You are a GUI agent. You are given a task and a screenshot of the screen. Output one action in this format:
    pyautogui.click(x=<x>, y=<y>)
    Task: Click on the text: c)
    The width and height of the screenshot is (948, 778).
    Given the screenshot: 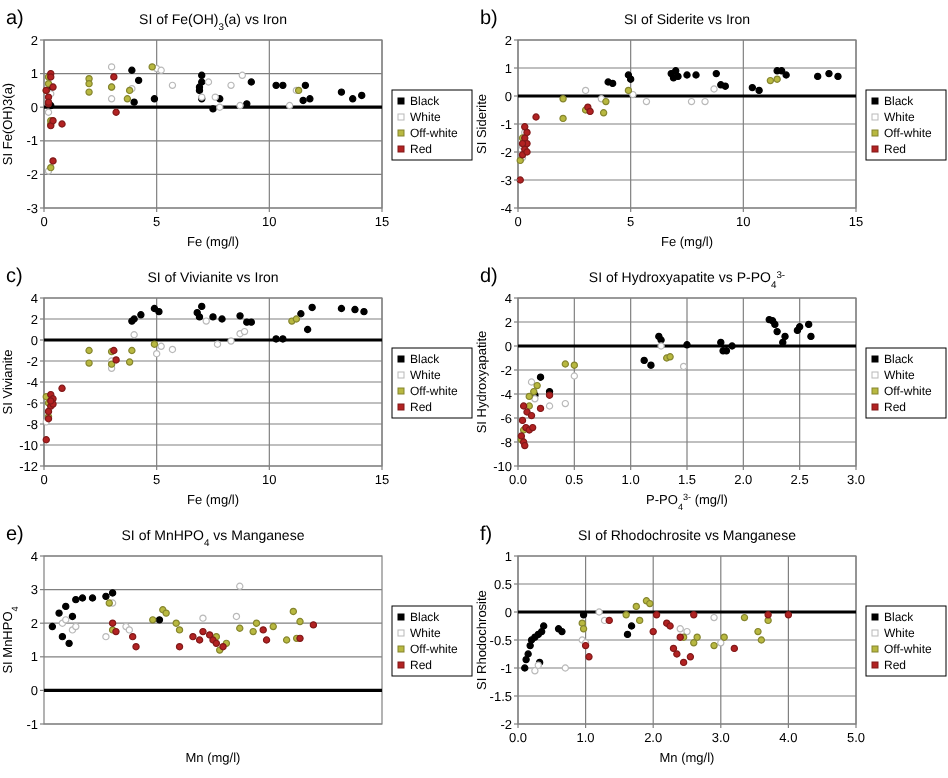 What is the action you would take?
    pyautogui.click(x=14, y=277)
    